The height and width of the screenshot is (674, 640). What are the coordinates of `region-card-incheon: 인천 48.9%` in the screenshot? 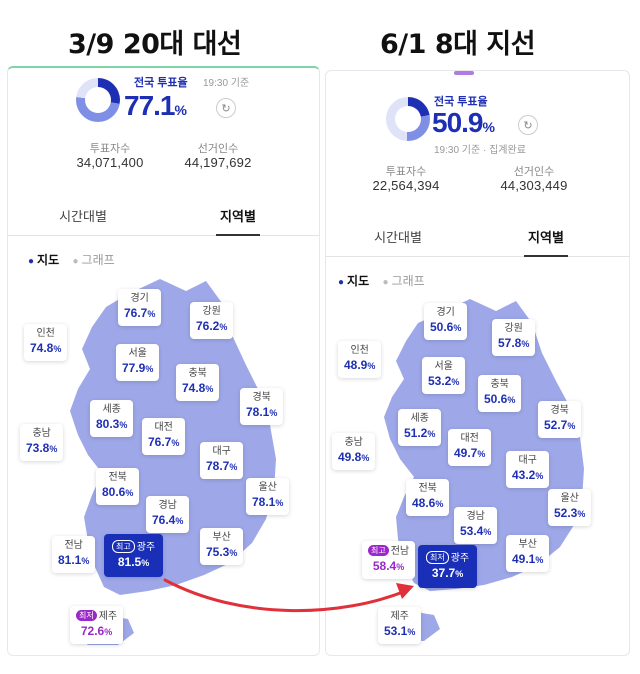 It's located at (360, 359).